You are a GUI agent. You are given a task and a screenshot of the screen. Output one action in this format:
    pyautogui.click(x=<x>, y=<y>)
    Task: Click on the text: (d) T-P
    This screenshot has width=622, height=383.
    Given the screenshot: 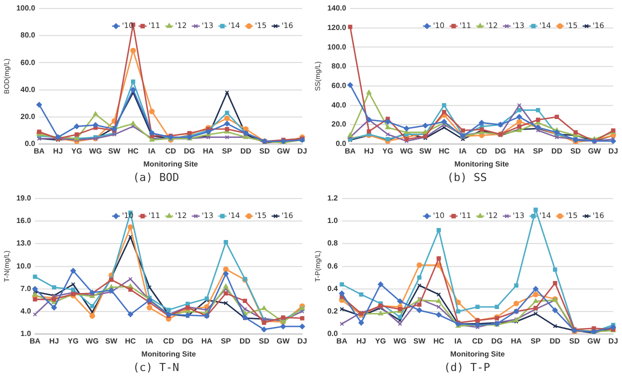 What is the action you would take?
    pyautogui.click(x=467, y=368)
    